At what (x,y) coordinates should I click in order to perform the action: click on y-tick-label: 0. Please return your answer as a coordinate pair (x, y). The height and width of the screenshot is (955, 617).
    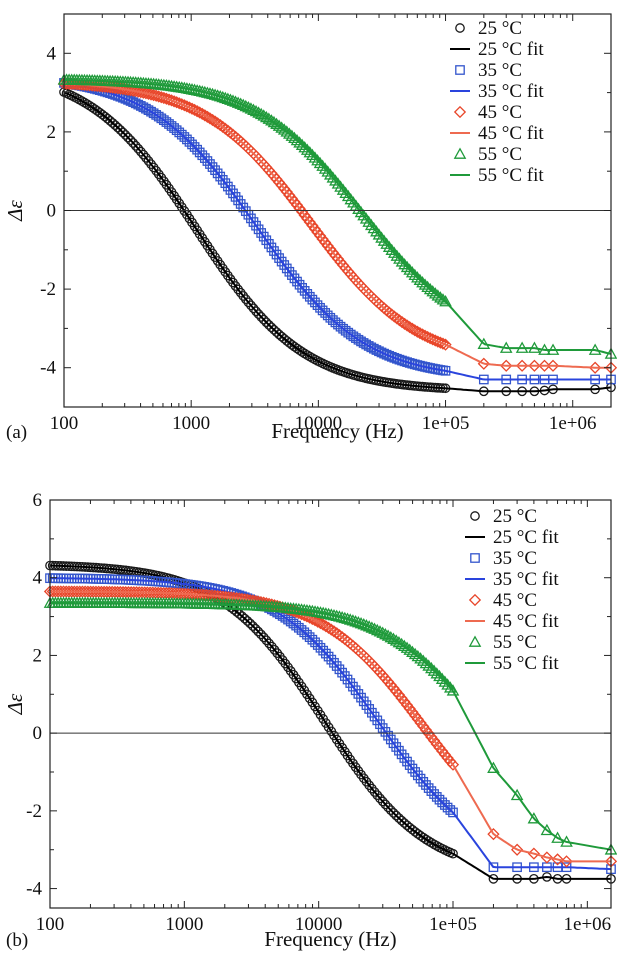
    Looking at the image, I should click on (38, 733).